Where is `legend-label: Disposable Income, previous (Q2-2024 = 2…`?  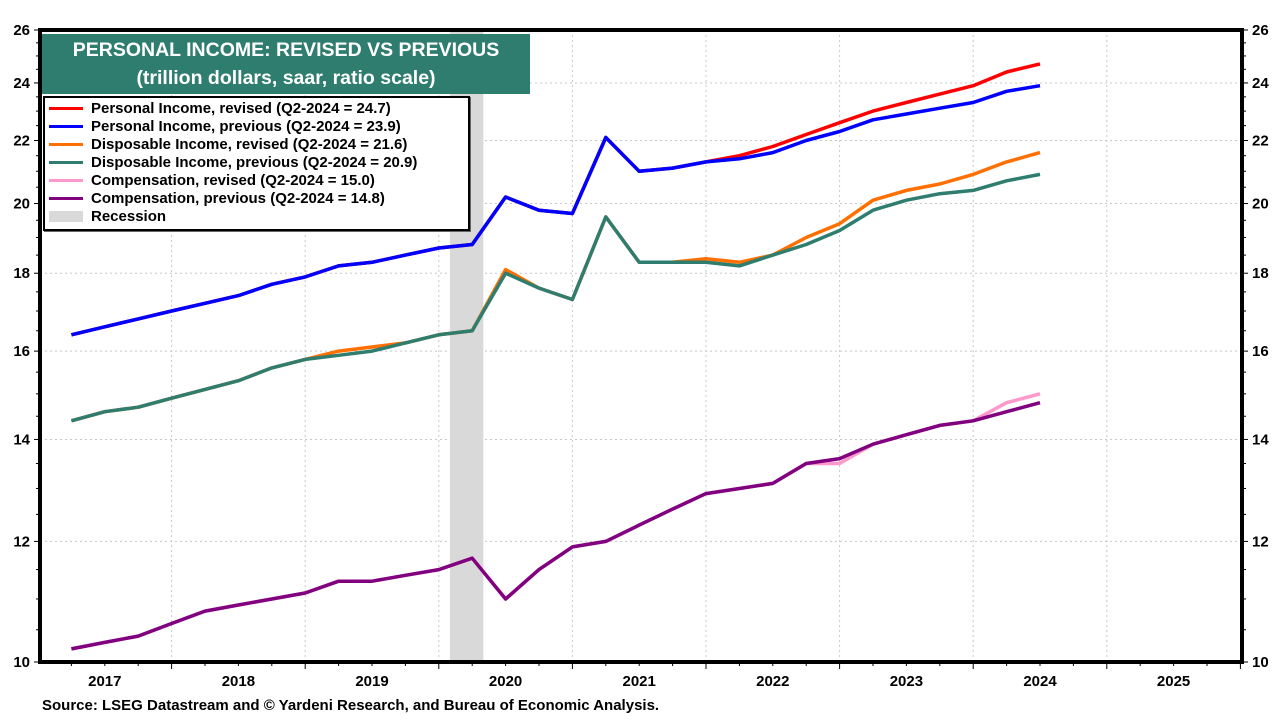
legend-label: Disposable Income, previous (Q2-2024 = 2… is located at coordinates (254, 162).